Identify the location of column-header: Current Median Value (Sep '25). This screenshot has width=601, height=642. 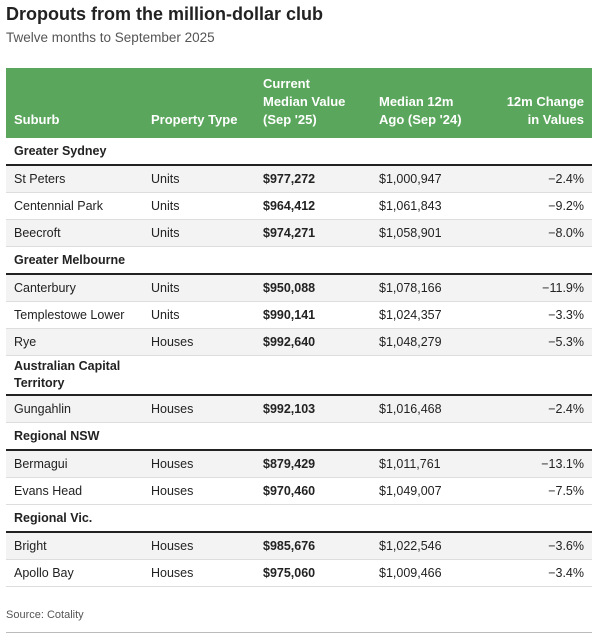
(313, 103).